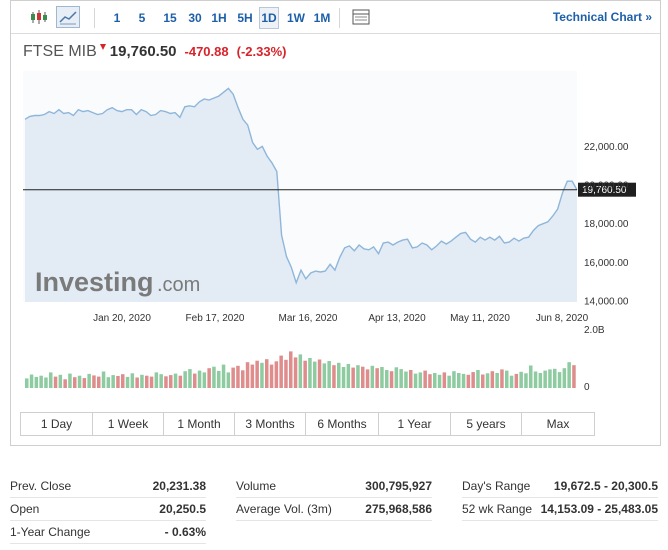  I want to click on period-1d-button: 1D, so click(269, 18).